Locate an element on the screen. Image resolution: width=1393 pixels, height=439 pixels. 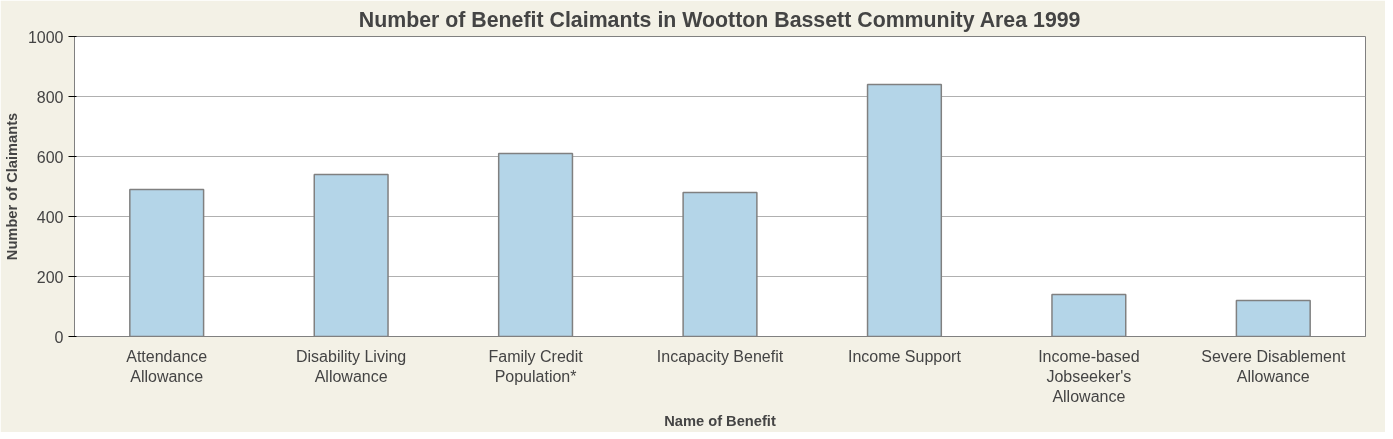
y-tick-label: 600 is located at coordinates (50, 157).